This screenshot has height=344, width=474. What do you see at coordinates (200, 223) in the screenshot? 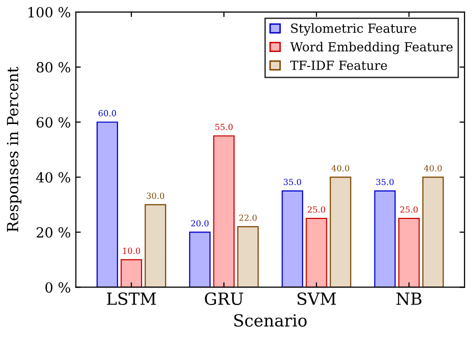
I see `data-label: 20.0` at bounding box center [200, 223].